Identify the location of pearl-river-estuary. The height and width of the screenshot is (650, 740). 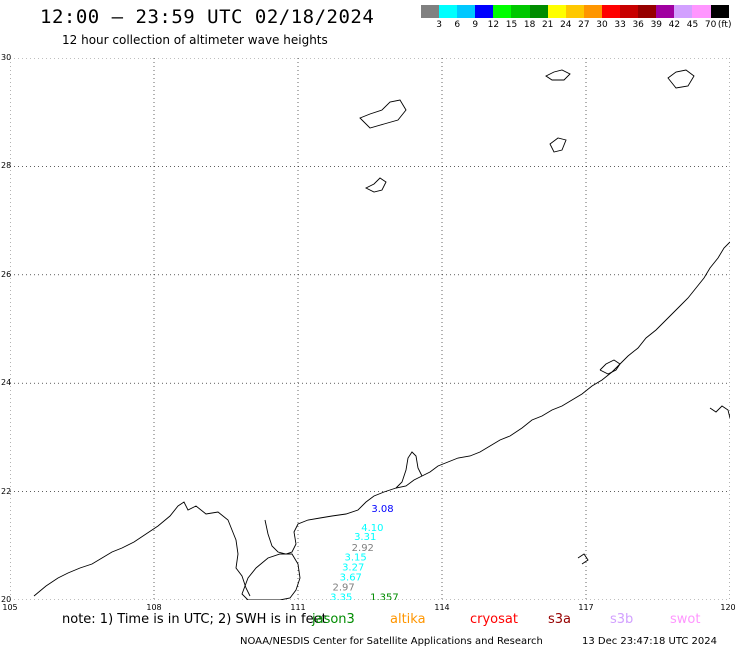
(409, 470).